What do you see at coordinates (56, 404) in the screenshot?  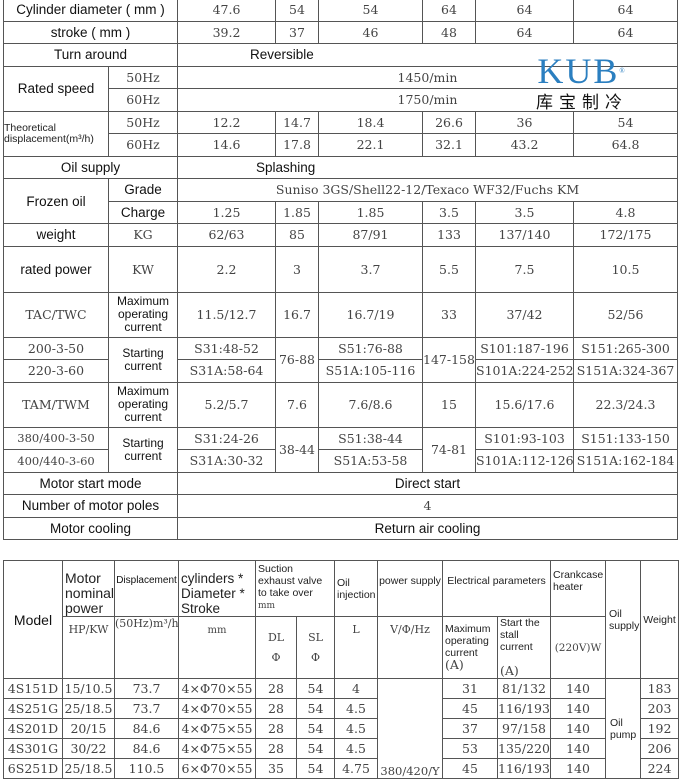 I see `label: TAM/TWM` at bounding box center [56, 404].